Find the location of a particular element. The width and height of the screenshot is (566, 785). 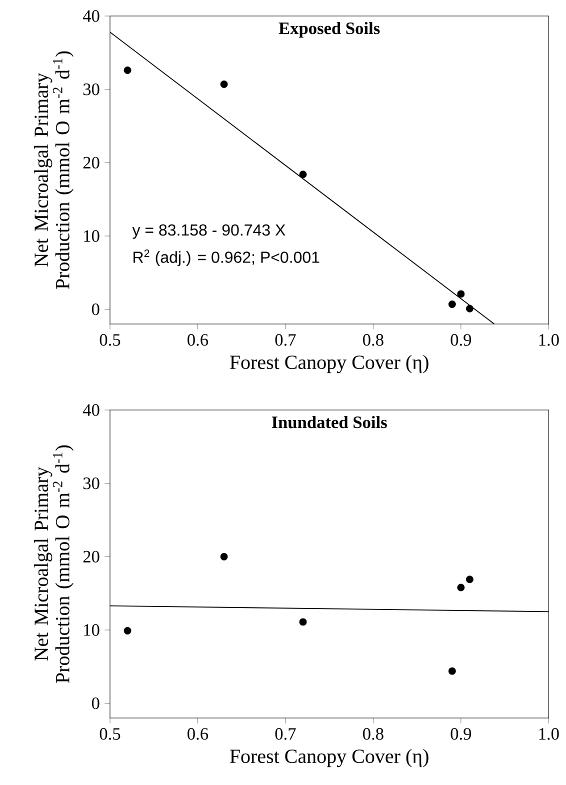

chart-title: Exposed Soils is located at coordinates (329, 30).